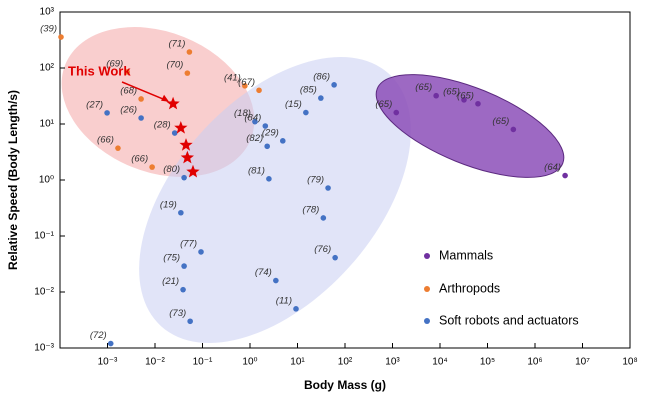 The image size is (650, 401). What do you see at coordinates (321, 76) in the screenshot?
I see `point-label: (86)` at bounding box center [321, 76].